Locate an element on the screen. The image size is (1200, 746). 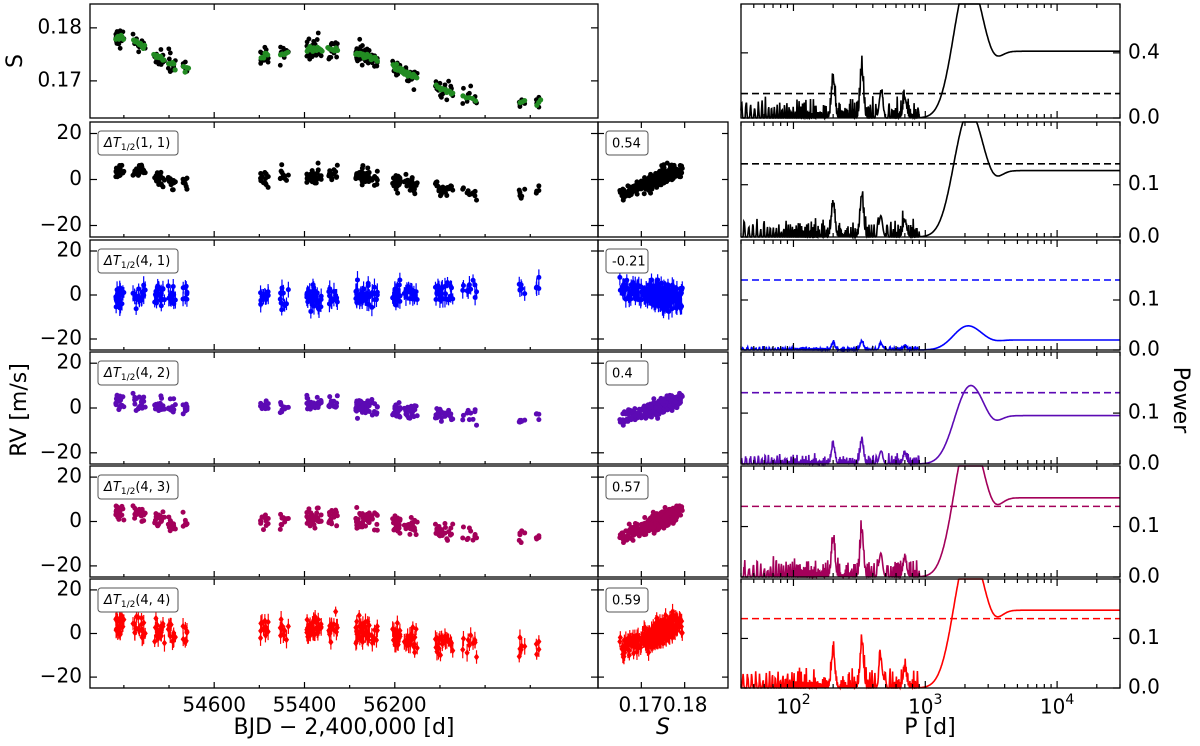
row-label: ΔT1/2(4, 3) is located at coordinates (136, 488).